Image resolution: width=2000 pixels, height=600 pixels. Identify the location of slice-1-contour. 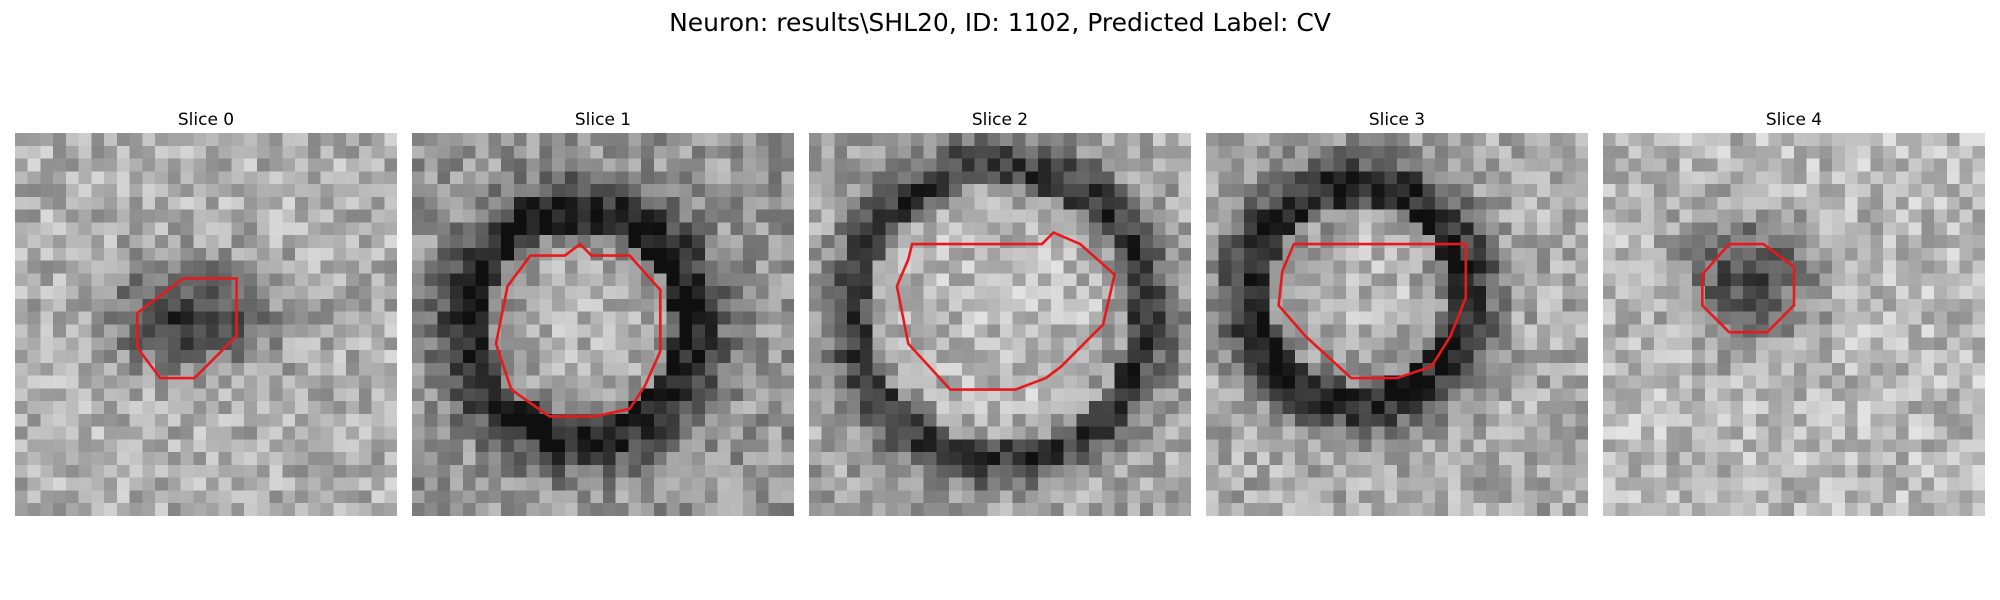
(578, 330).